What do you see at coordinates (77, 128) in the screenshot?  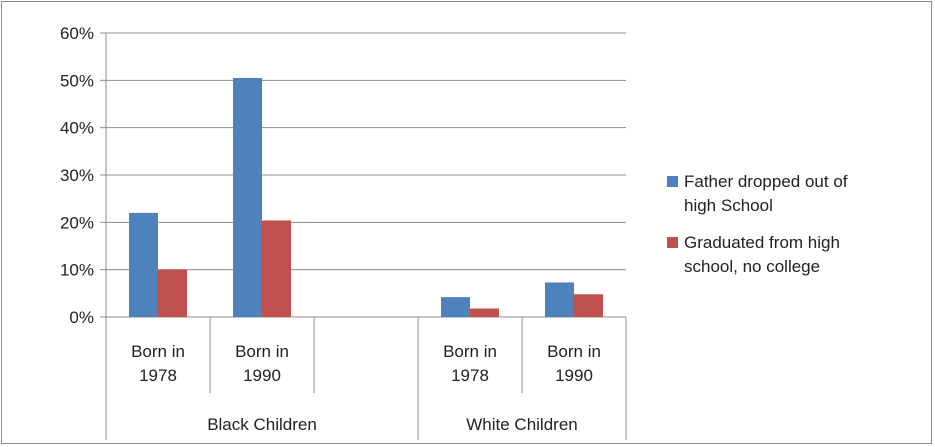 I see `y-tick-label: 40%` at bounding box center [77, 128].